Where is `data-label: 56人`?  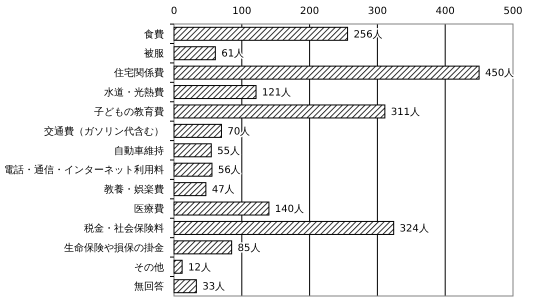 data-label: 56人 is located at coordinates (229, 170).